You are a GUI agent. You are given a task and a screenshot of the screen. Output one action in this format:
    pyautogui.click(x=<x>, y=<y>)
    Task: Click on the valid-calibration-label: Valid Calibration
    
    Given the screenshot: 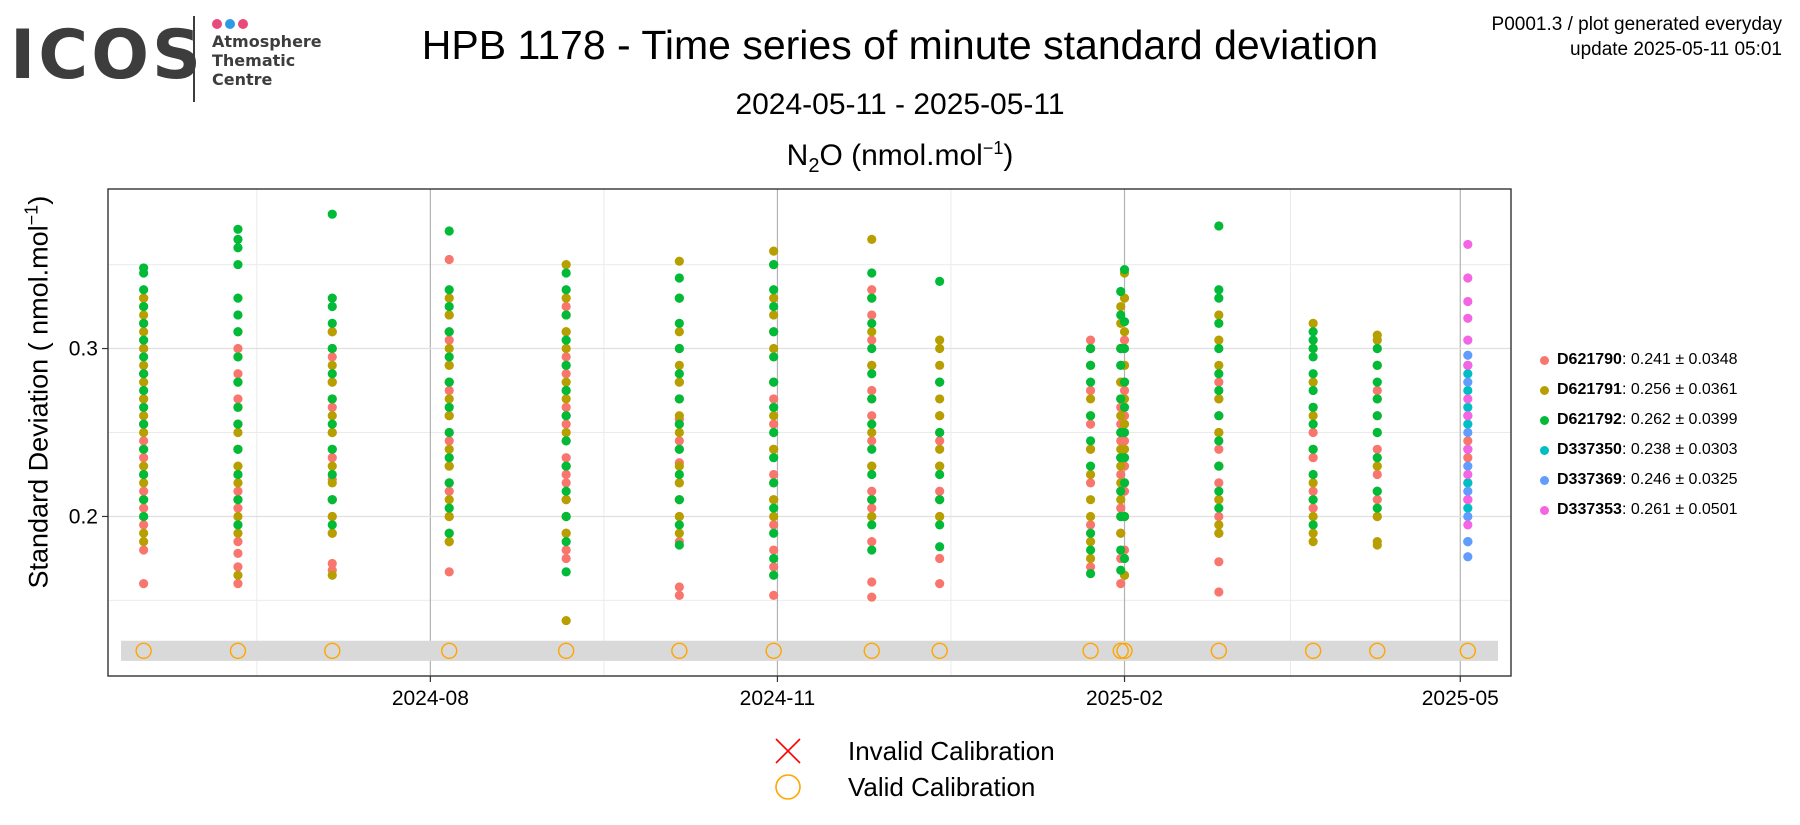 What is the action you would take?
    pyautogui.click(x=942, y=786)
    